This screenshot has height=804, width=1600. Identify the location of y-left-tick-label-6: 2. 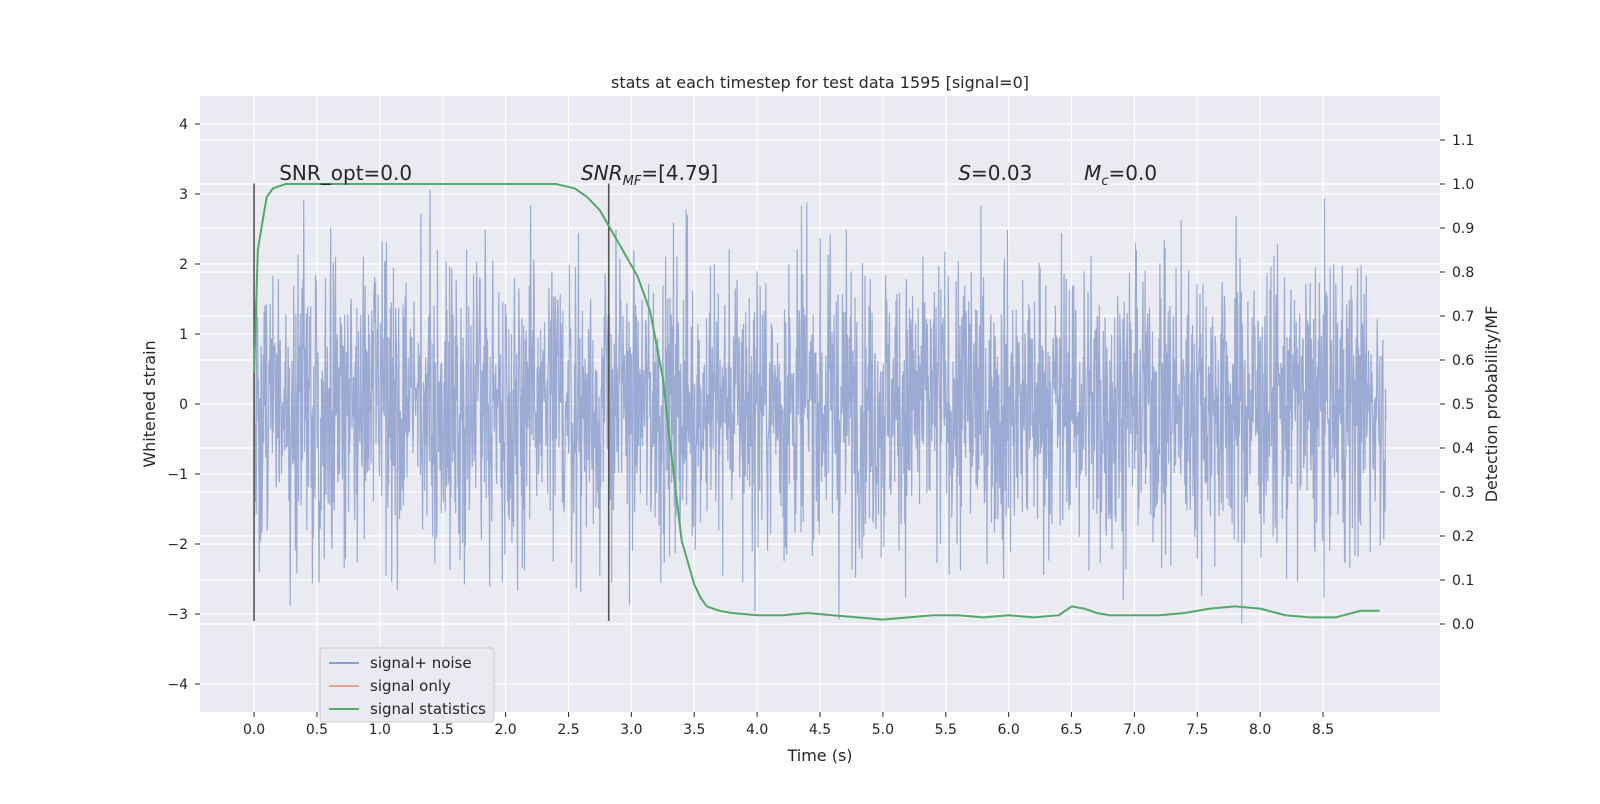
(183, 265).